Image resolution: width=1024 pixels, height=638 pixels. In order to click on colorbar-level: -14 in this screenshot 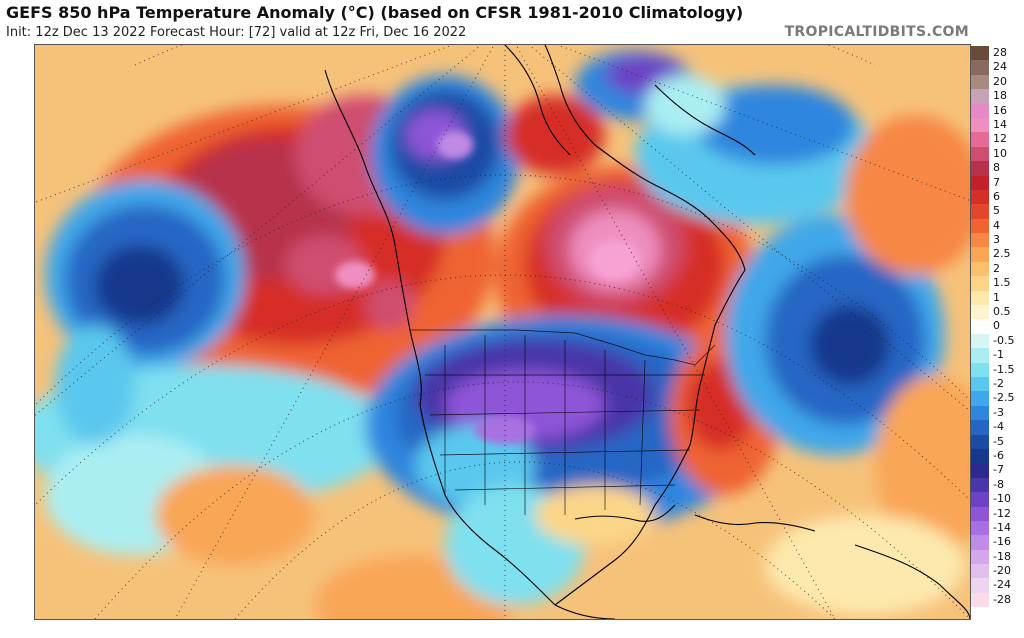, I will do `click(996, 528)`.